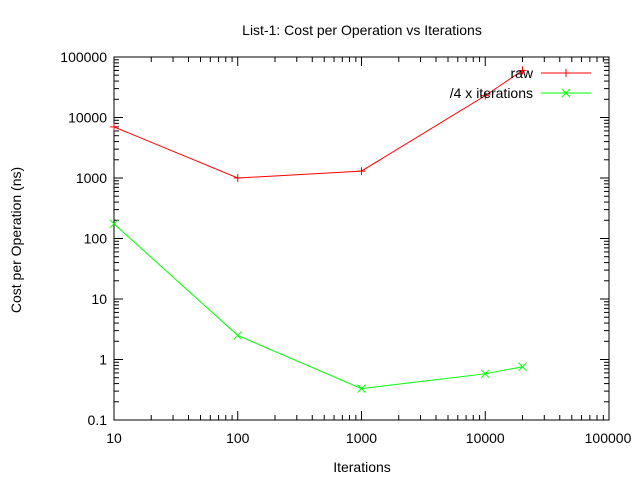  I want to click on x-tick-label: 100000, so click(608, 438).